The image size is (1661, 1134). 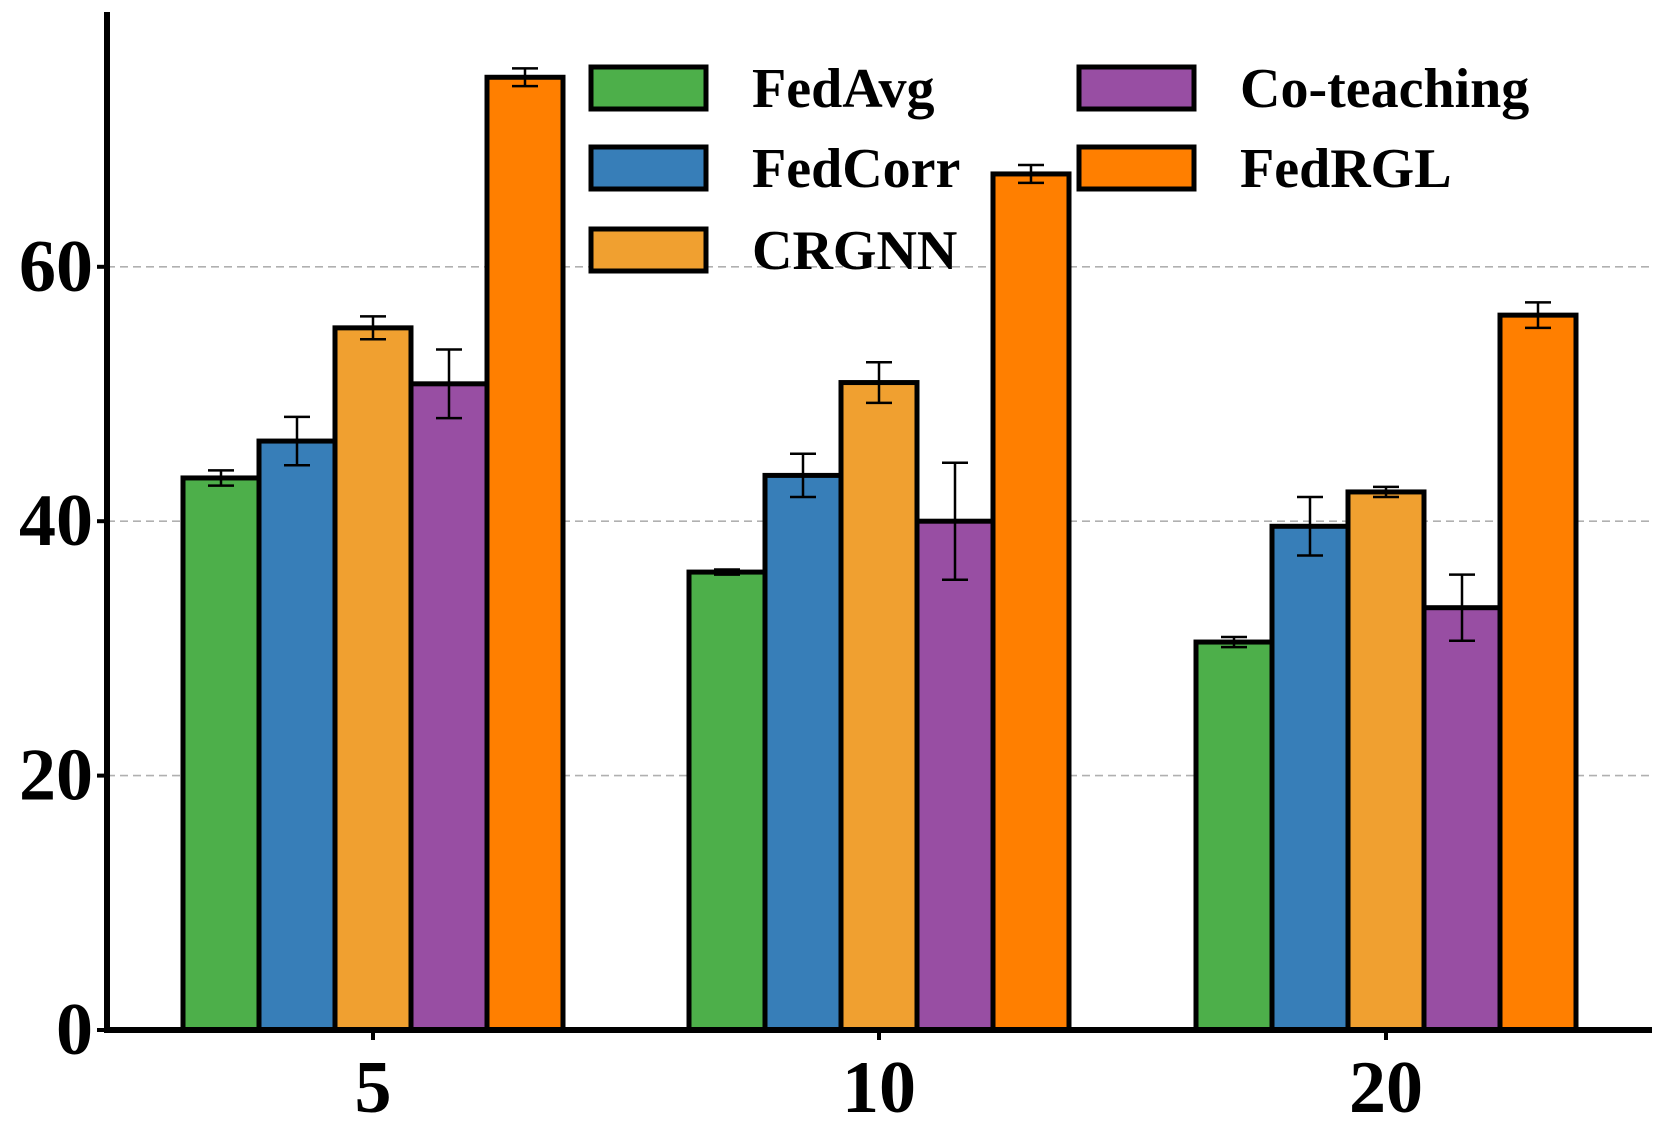 I want to click on legend-label-co-teaching: Co-teaching, so click(x=1384, y=89).